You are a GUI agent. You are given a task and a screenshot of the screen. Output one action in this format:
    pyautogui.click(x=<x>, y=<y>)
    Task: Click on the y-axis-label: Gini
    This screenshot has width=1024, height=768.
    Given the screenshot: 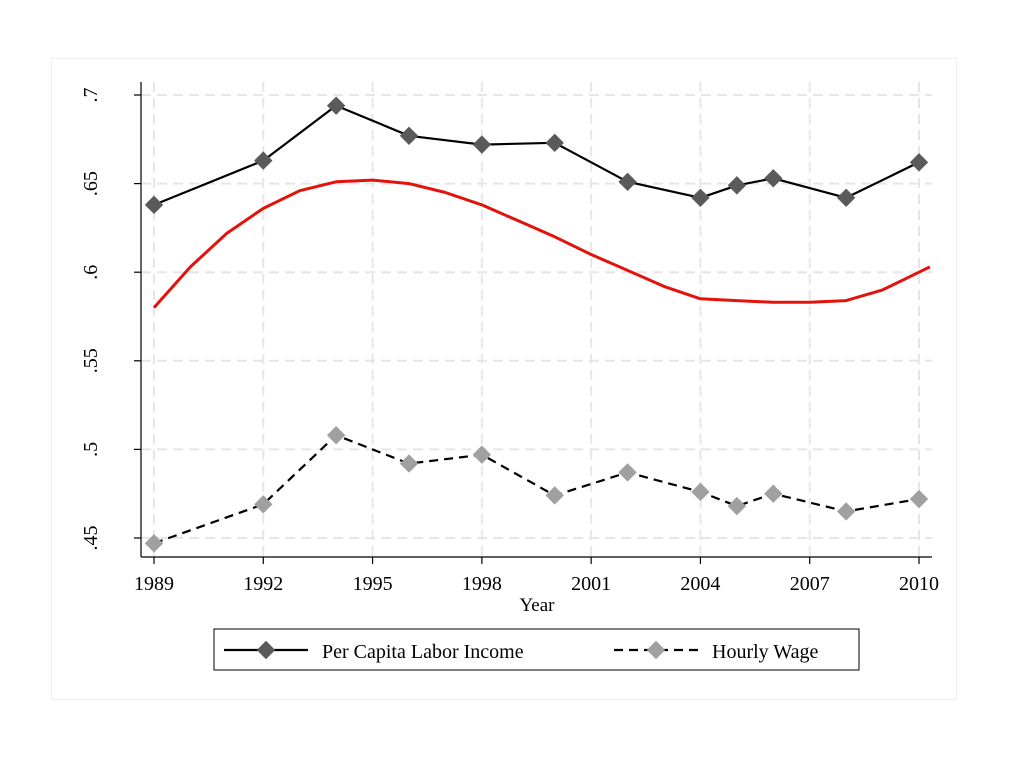 What is the action you would take?
    pyautogui.click(x=39, y=320)
    